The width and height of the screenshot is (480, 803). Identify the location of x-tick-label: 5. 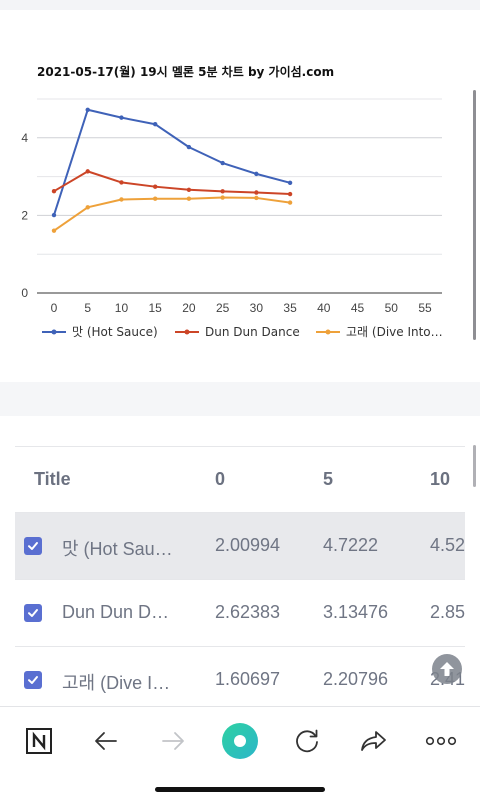
(87, 308).